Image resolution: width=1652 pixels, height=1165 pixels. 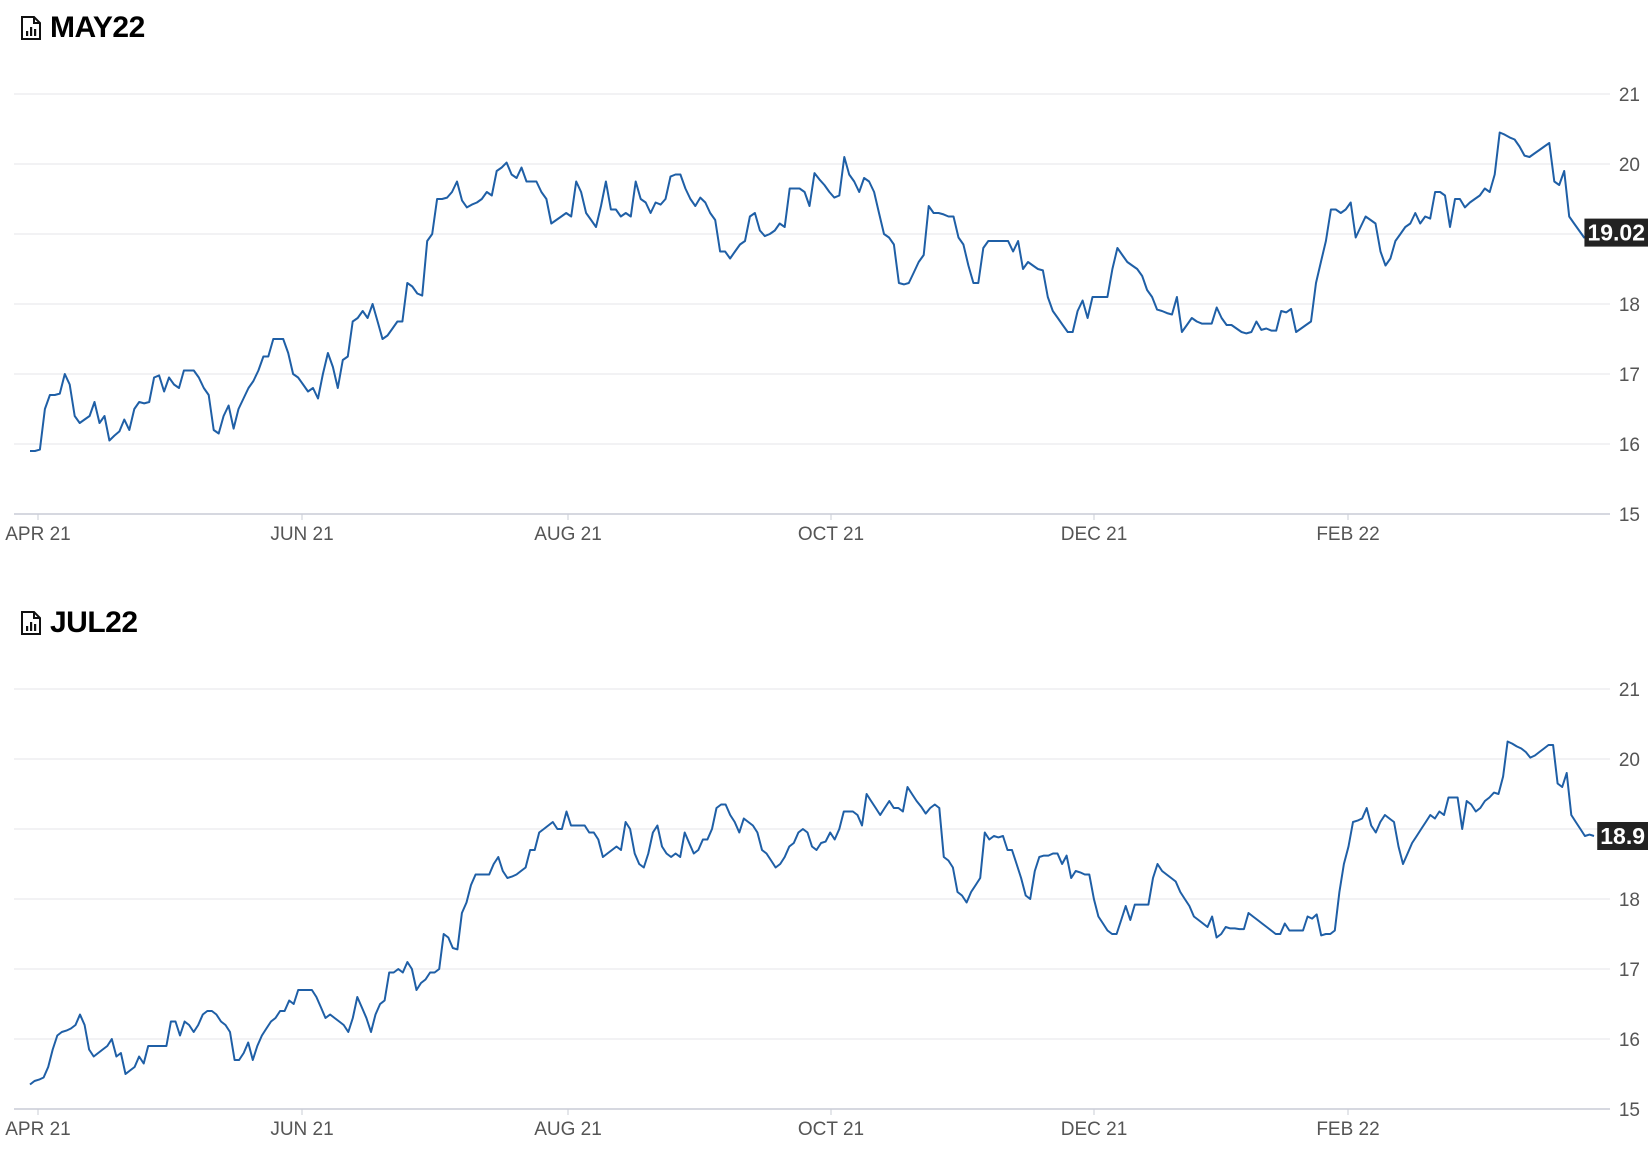 I want to click on last-value-label: 19.02, so click(x=1616, y=233).